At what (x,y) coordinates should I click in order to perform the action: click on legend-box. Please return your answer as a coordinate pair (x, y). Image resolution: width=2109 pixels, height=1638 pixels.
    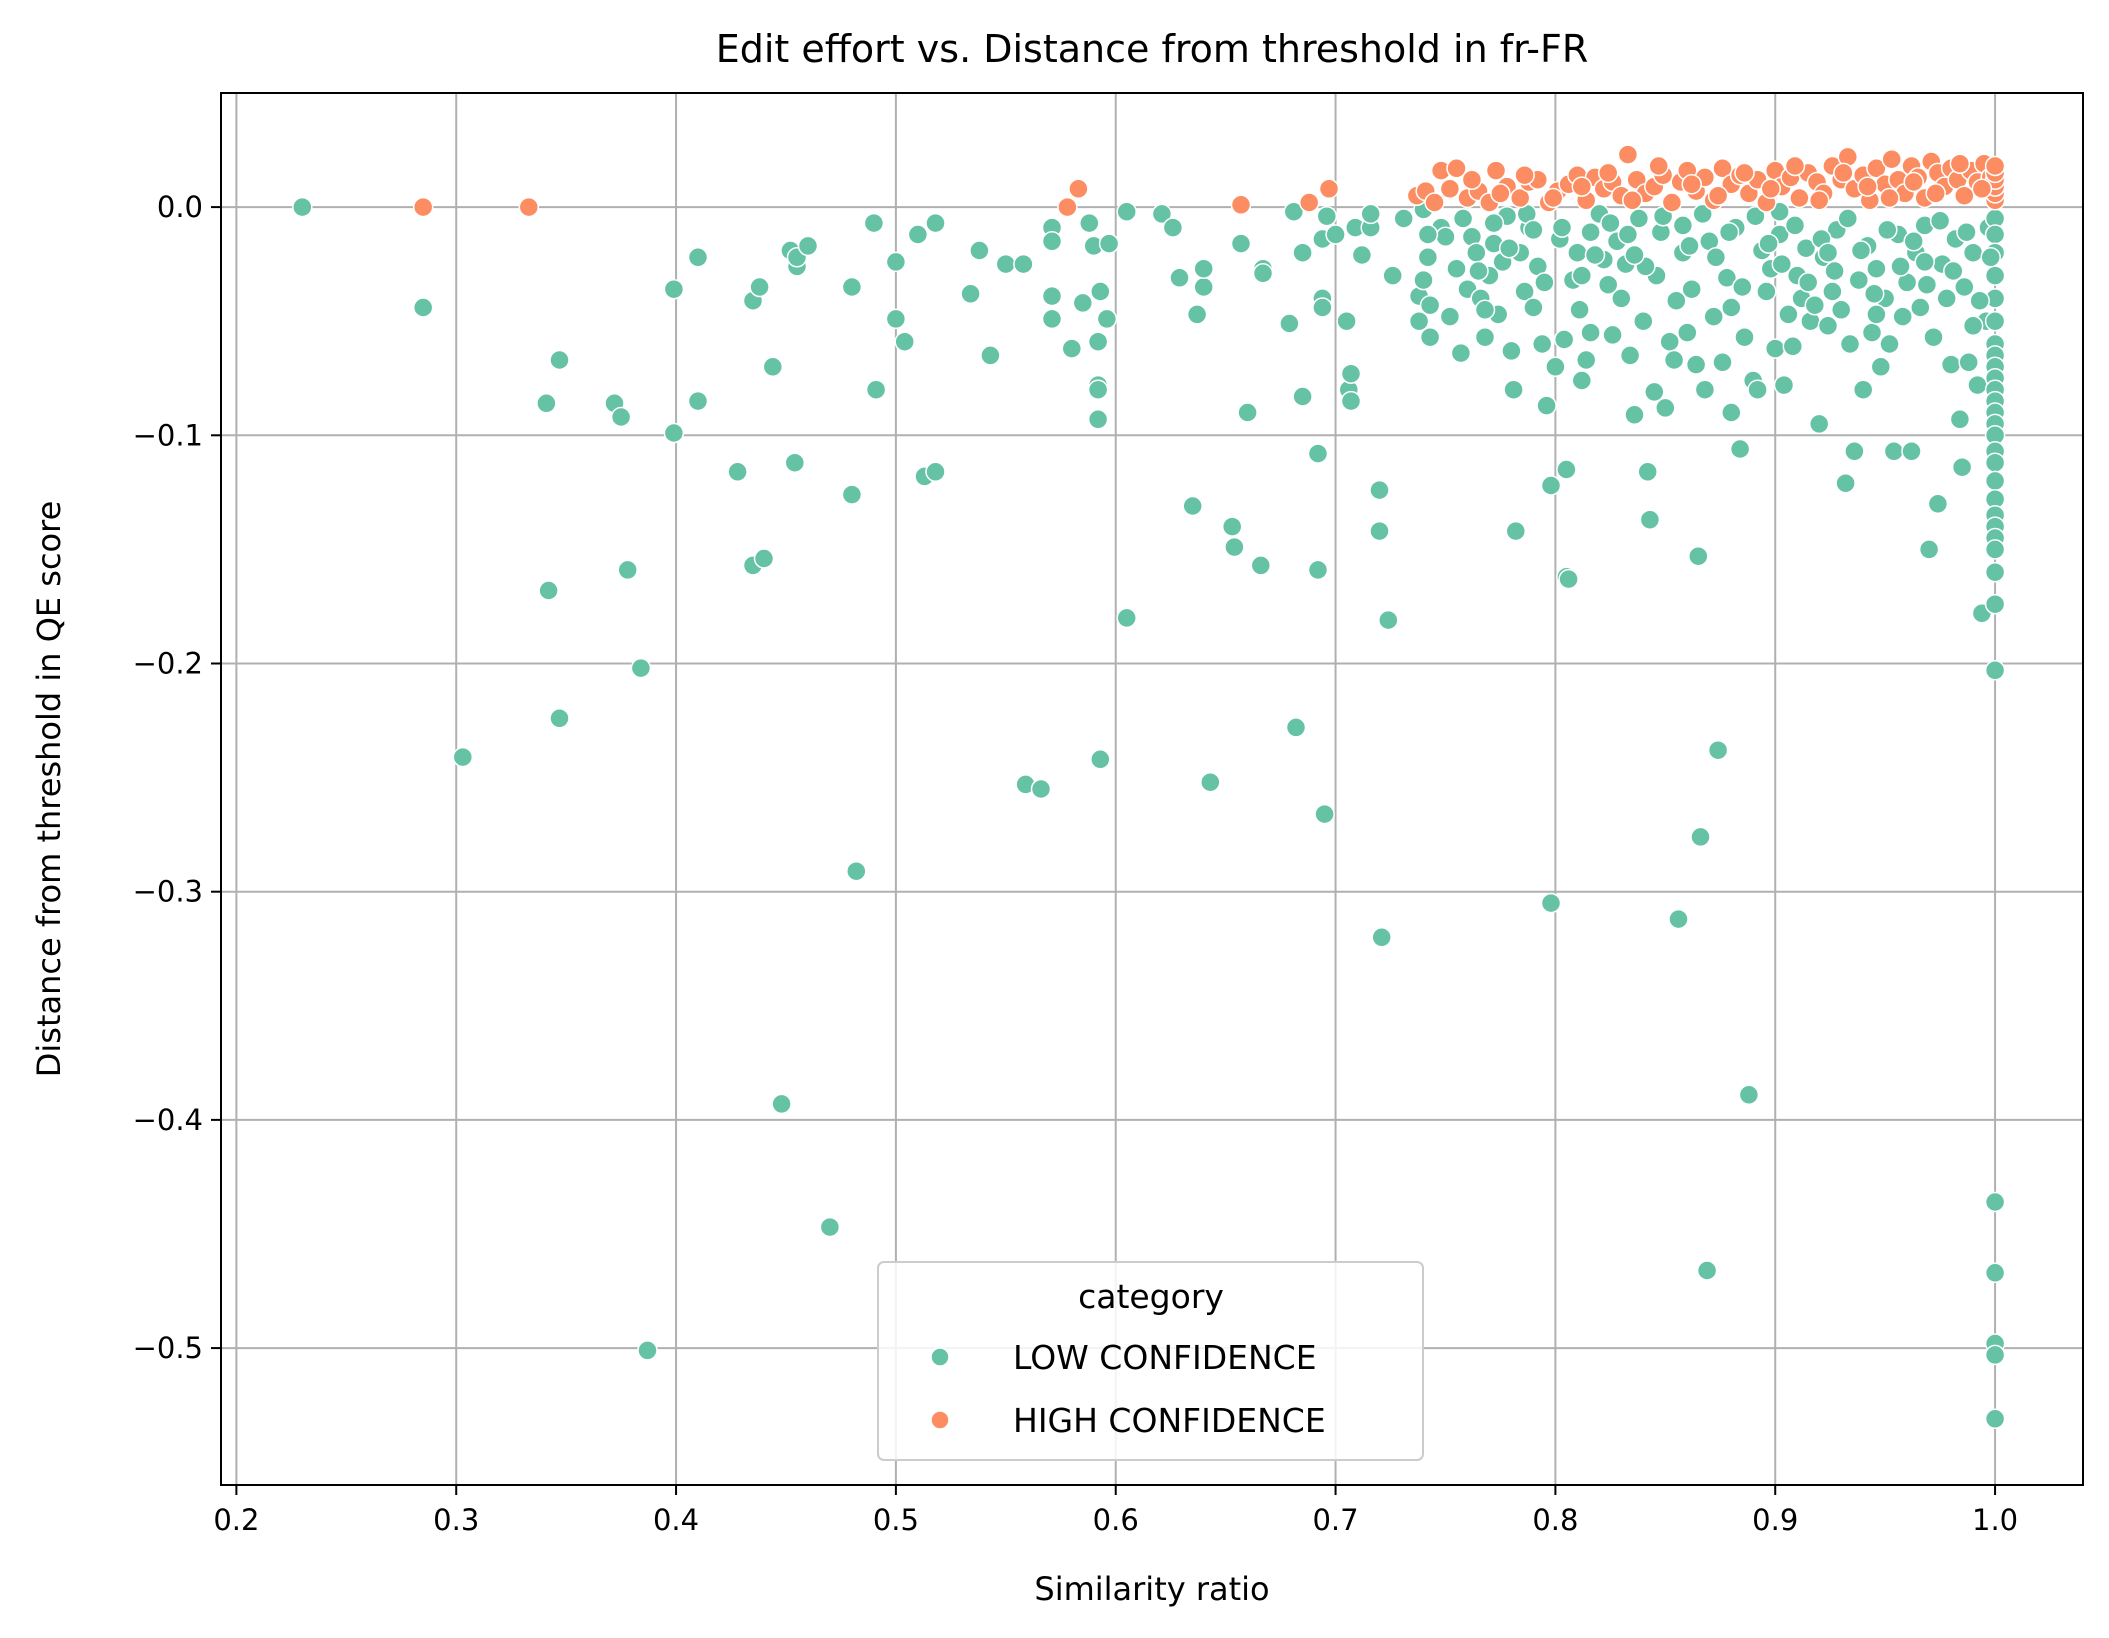
    Looking at the image, I should click on (1150, 1361).